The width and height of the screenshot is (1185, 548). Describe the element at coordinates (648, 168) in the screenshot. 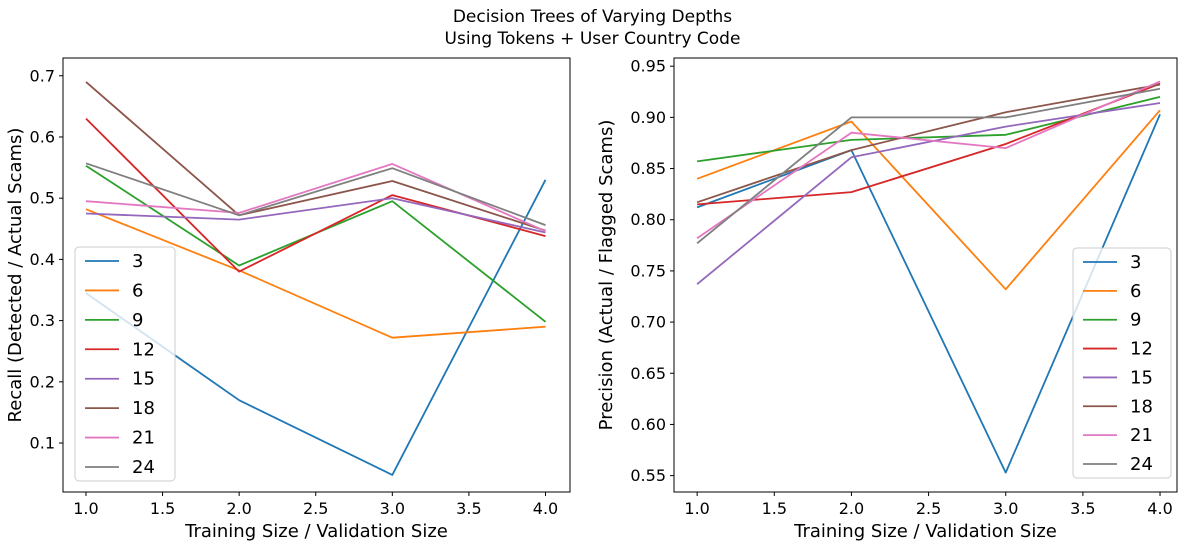

I see `y-tick-label: 0.85` at that location.